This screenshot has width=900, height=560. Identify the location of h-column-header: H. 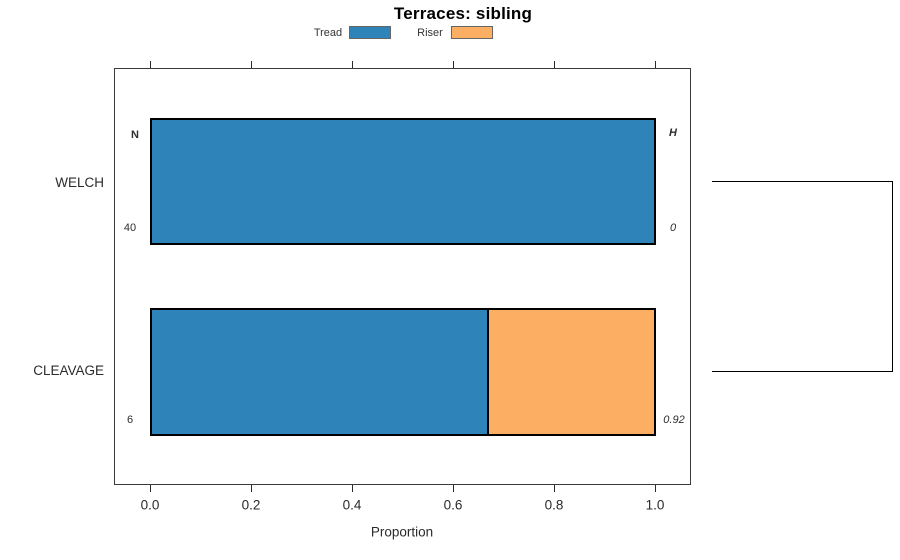
(673, 133).